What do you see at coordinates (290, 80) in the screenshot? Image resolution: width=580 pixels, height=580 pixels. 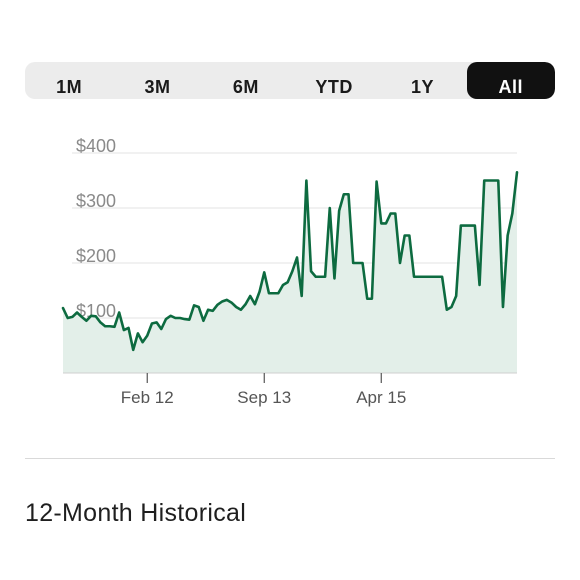 I see `range-selector: 1M 3M 6M YTD 1Y All` at bounding box center [290, 80].